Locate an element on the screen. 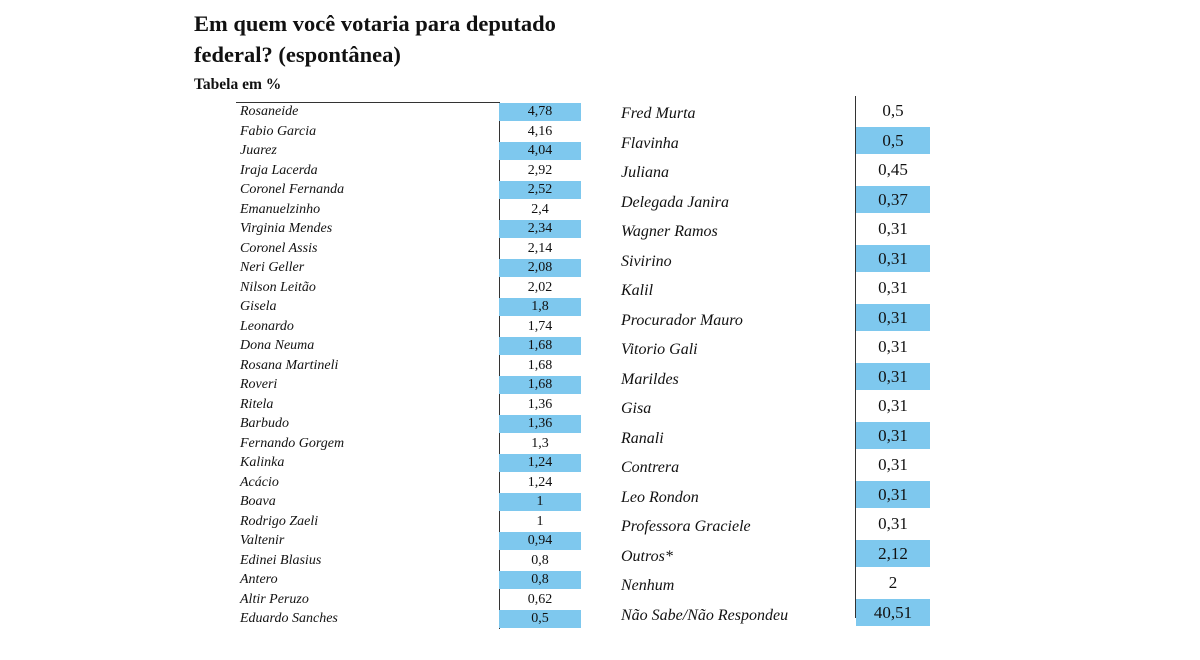 The image size is (1200, 660). vote-percentage: 1,74 is located at coordinates (540, 326).